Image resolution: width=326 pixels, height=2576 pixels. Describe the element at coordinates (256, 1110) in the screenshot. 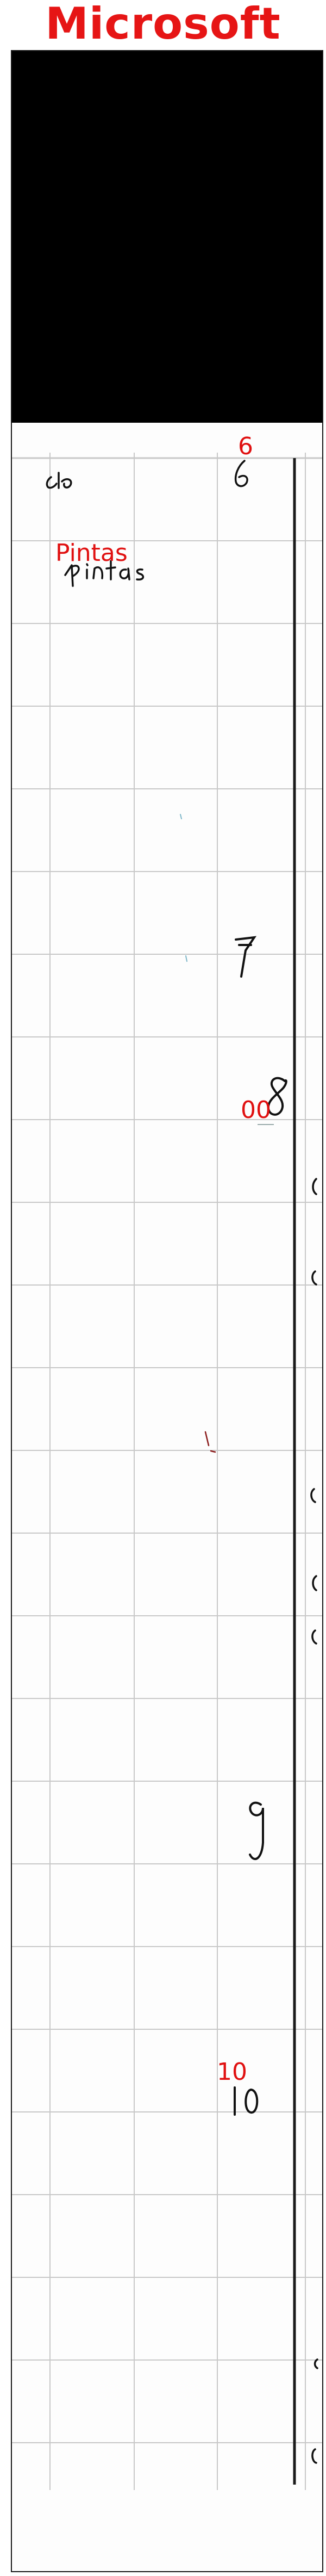

I see `annotation-label-00: 00` at that location.